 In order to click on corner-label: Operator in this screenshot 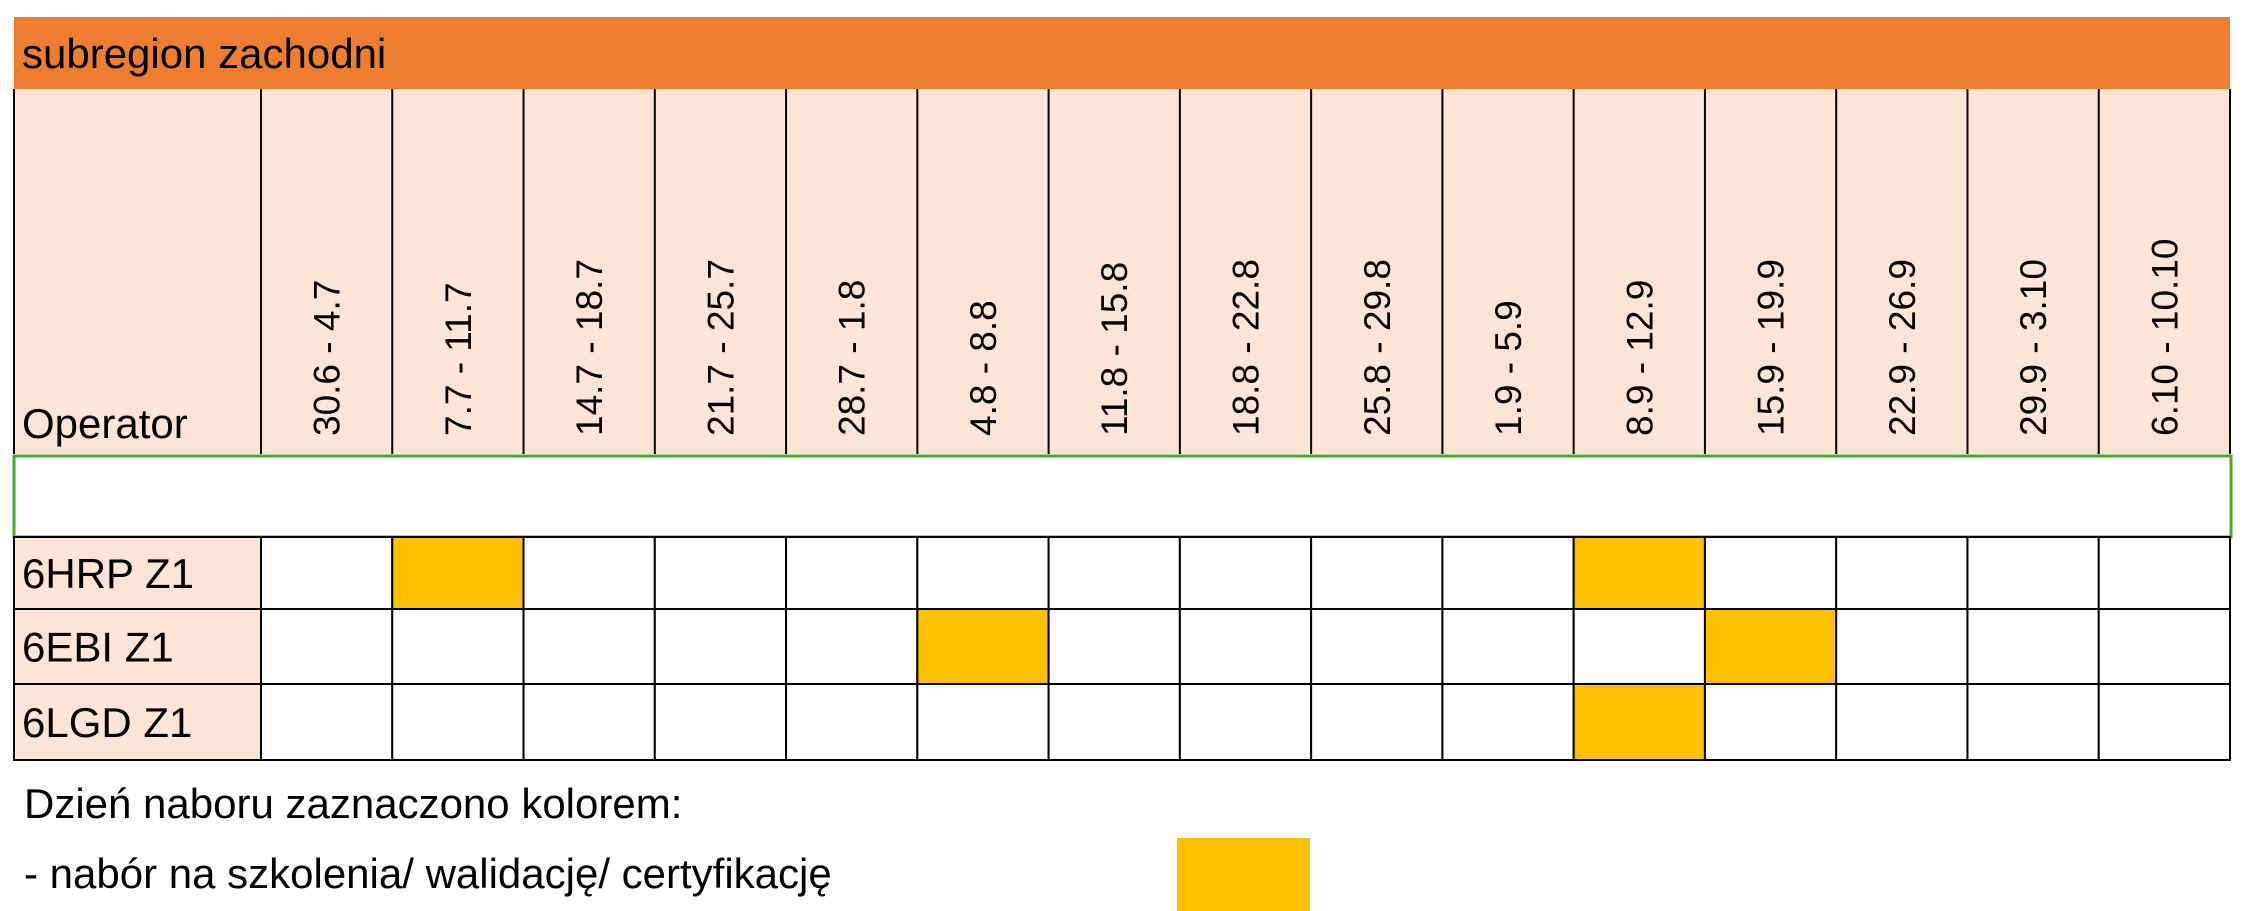, I will do `click(105, 423)`.